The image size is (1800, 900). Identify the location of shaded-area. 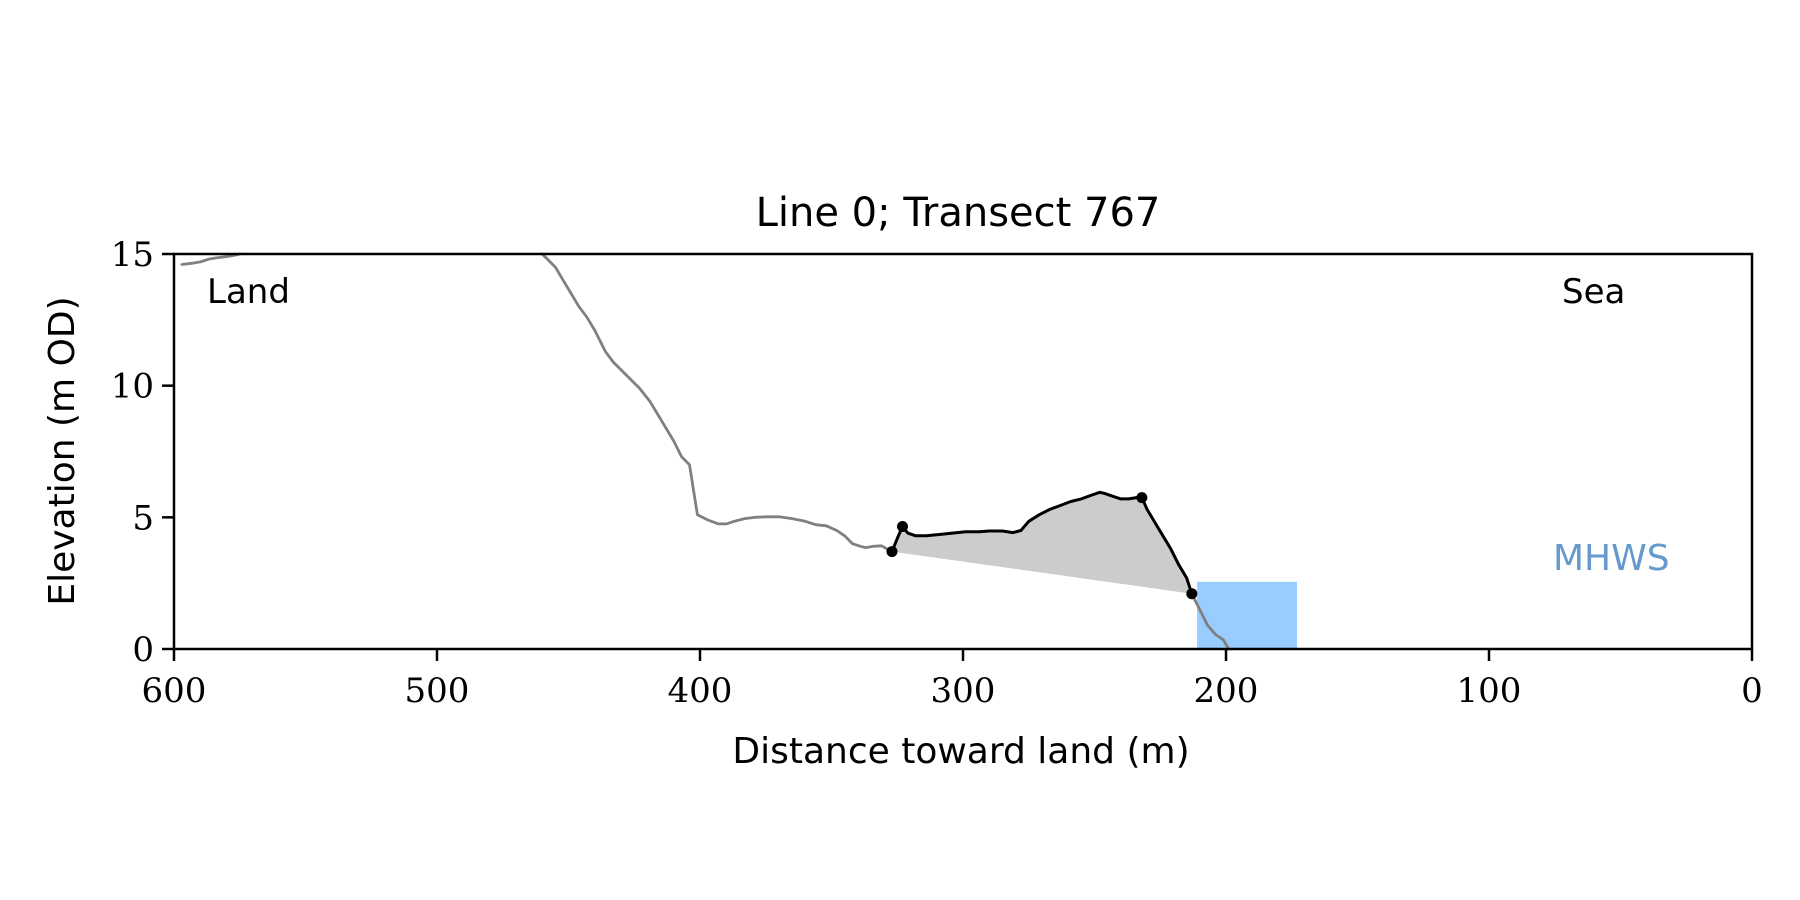
(1042, 543).